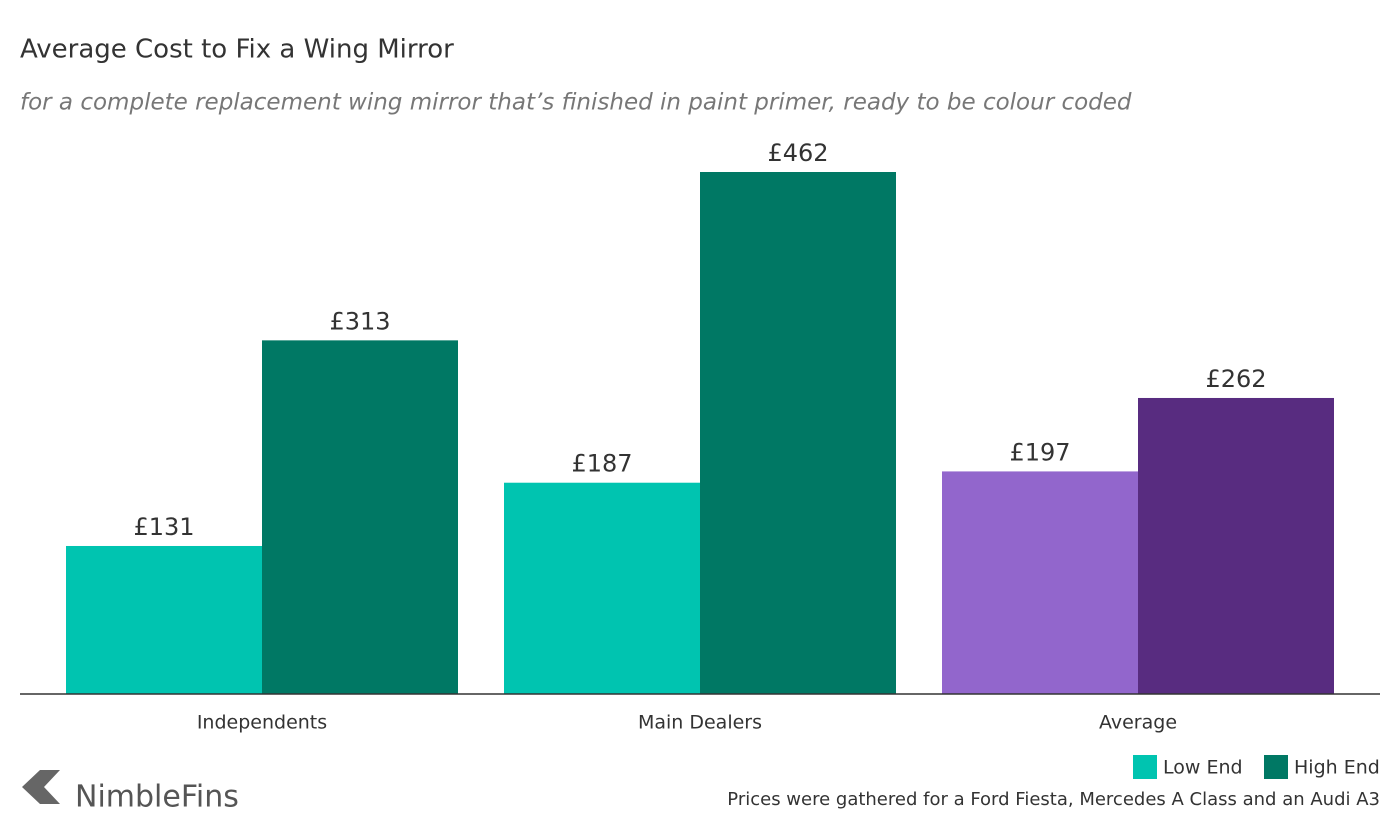 This screenshot has height=840, width=1400. What do you see at coordinates (157, 797) in the screenshot?
I see `brand-name: NimbleFins` at bounding box center [157, 797].